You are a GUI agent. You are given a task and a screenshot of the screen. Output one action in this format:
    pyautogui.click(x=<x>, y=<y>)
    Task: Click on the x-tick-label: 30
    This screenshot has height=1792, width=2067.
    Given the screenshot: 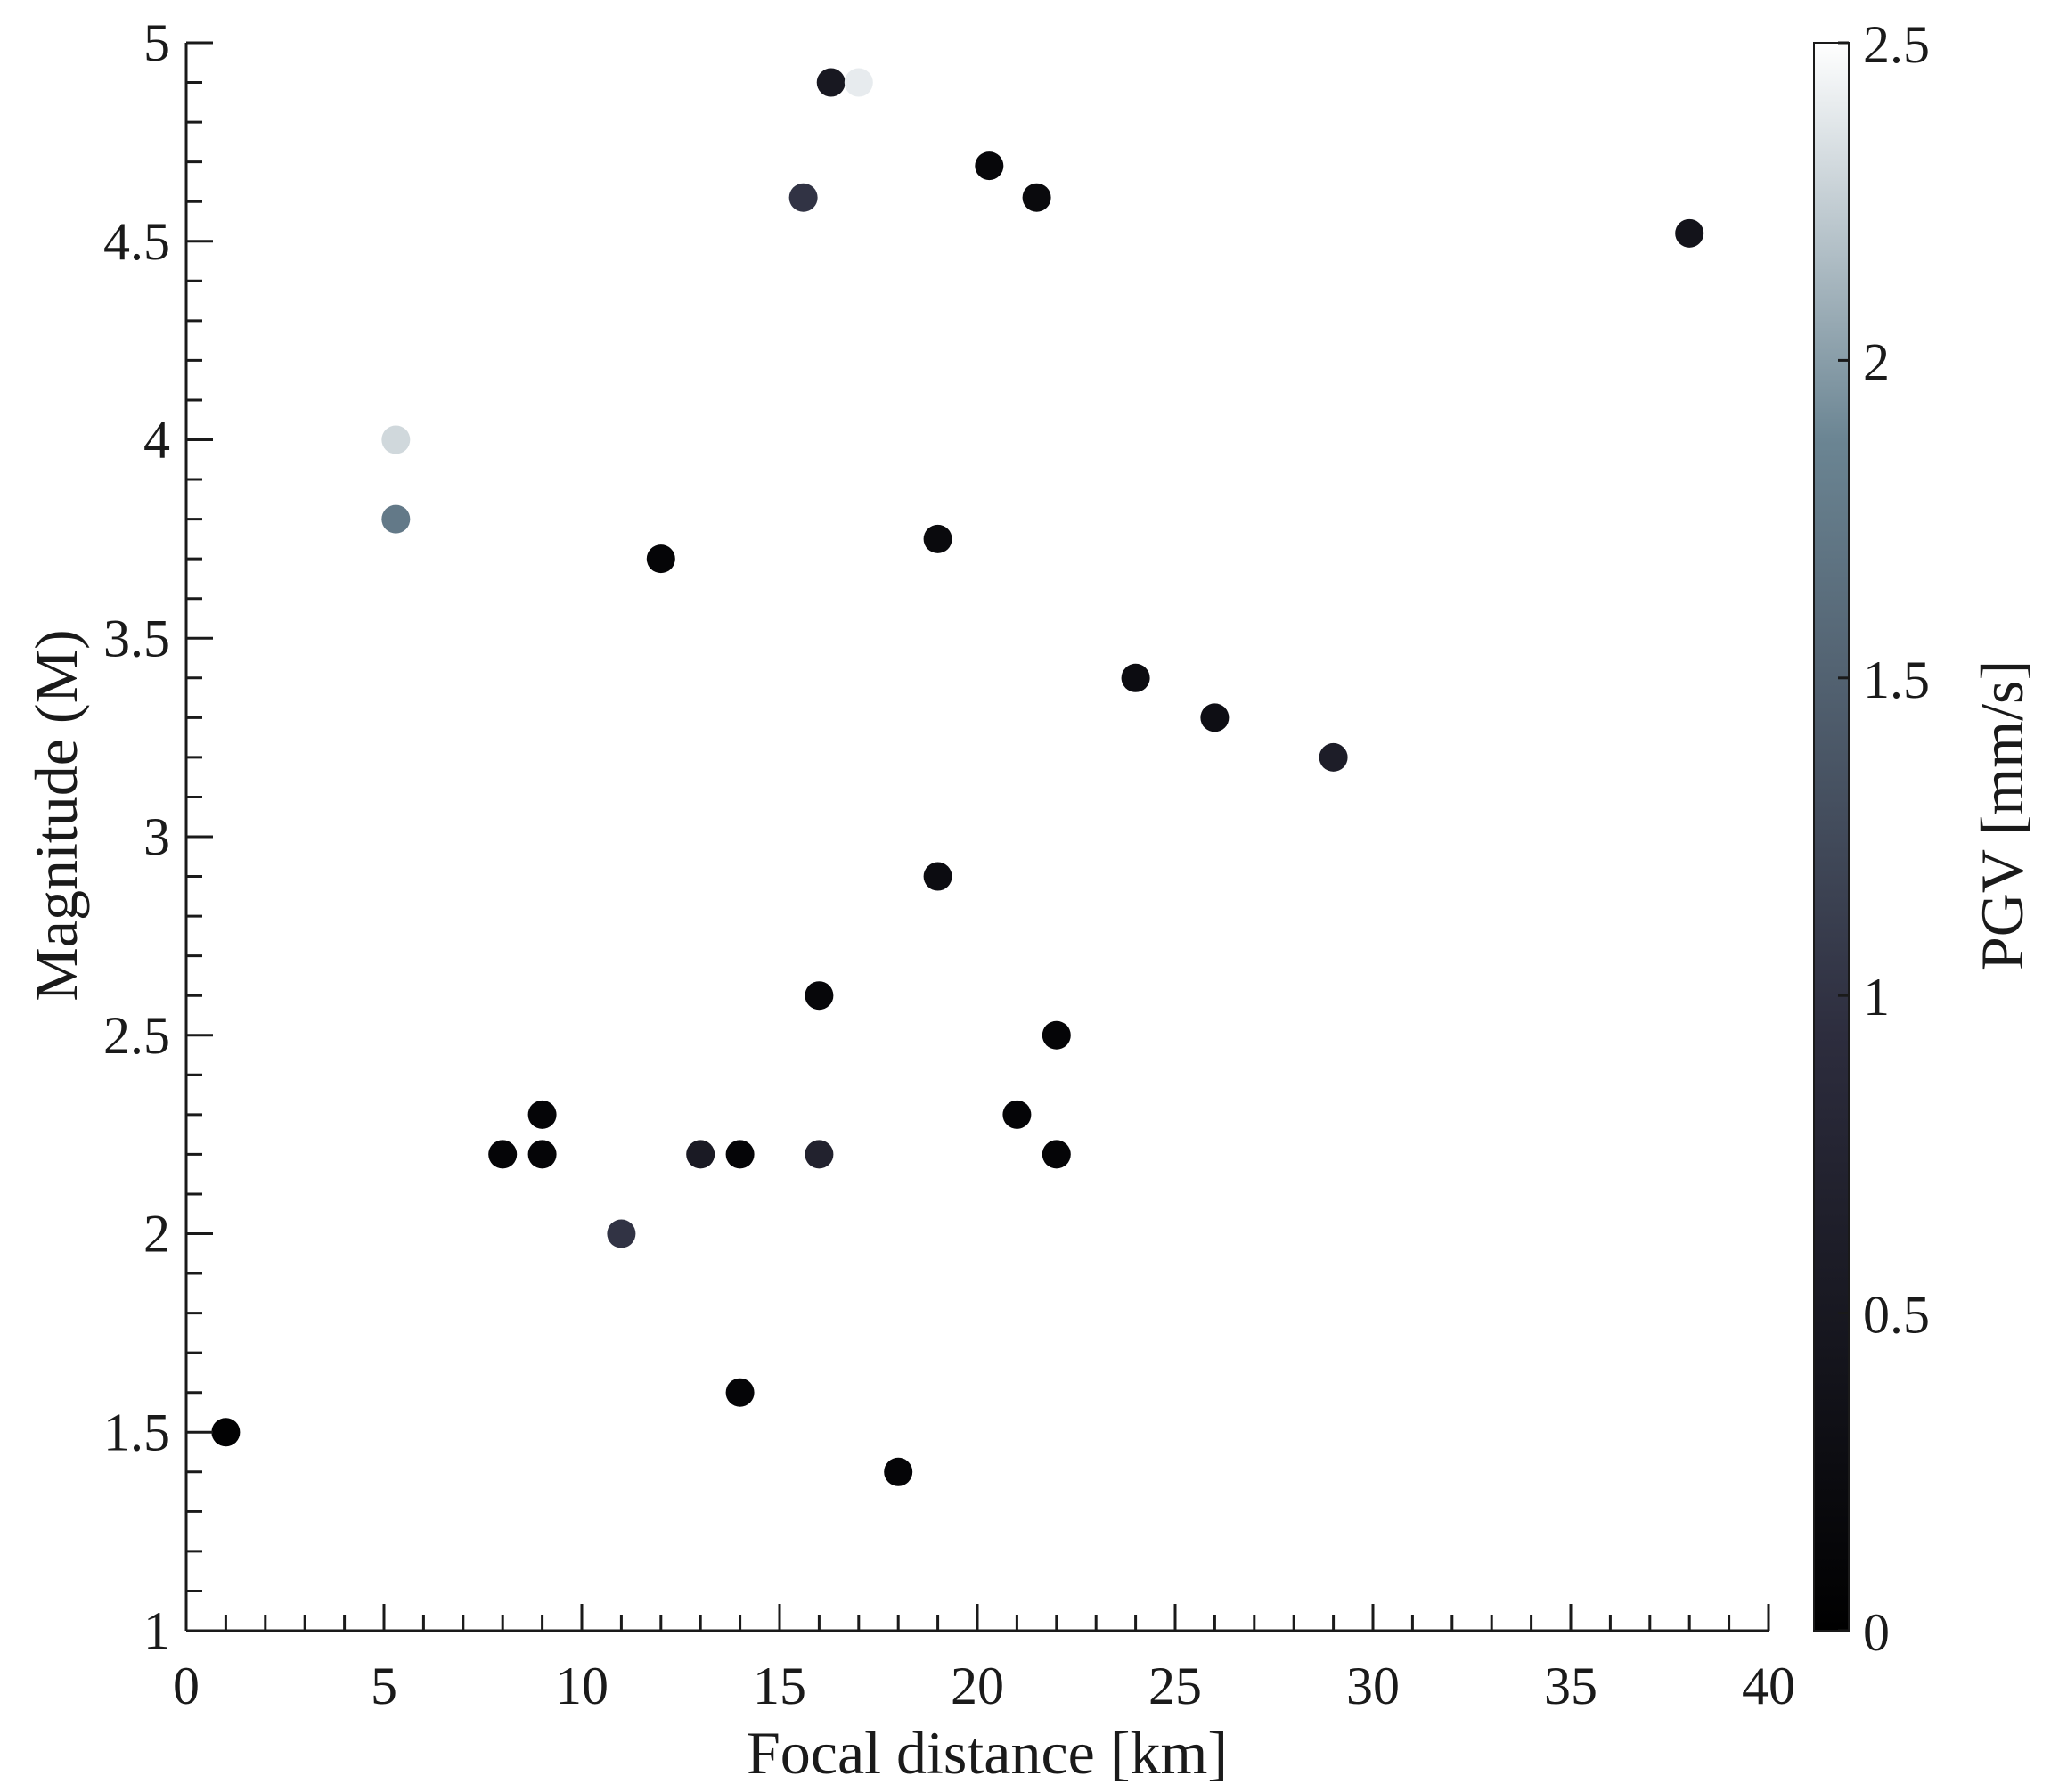 What is the action you would take?
    pyautogui.click(x=1373, y=1686)
    